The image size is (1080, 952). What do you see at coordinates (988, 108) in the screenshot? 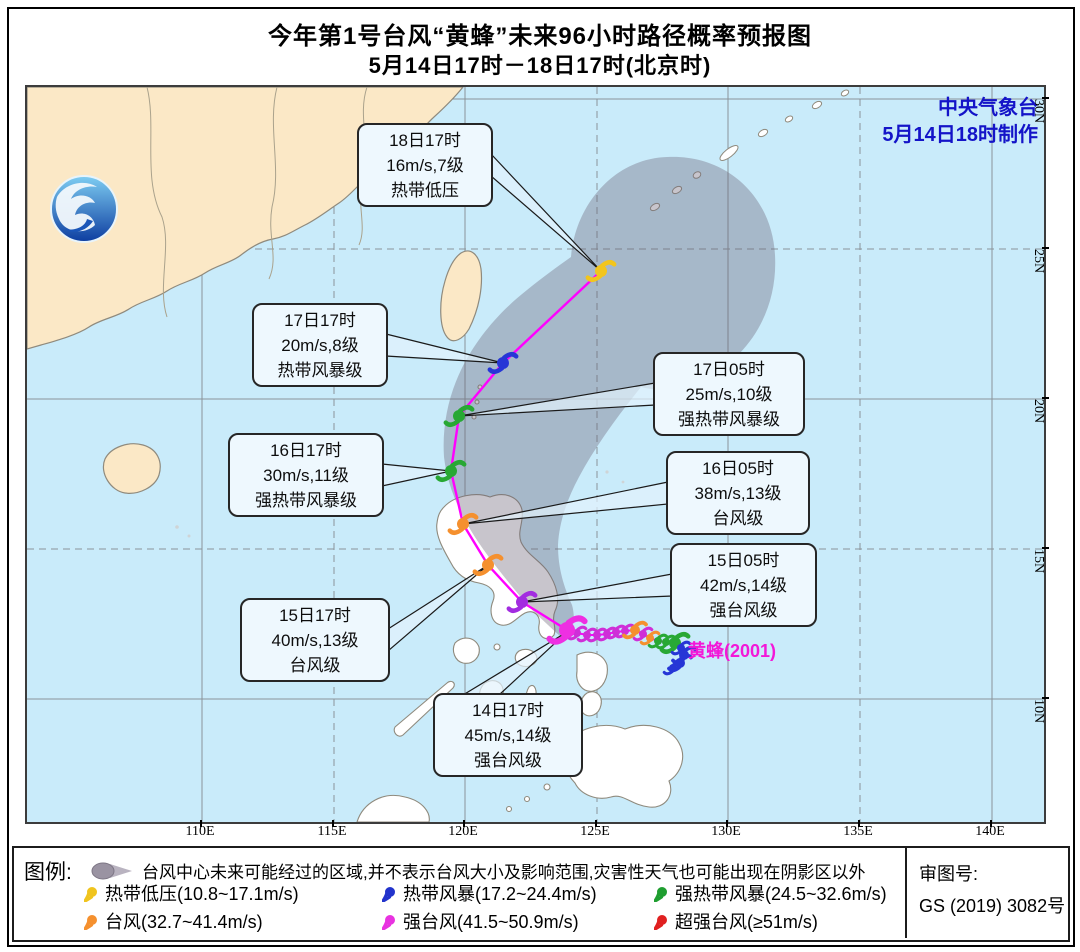
I see `agency-name: 中央气象台` at bounding box center [988, 108].